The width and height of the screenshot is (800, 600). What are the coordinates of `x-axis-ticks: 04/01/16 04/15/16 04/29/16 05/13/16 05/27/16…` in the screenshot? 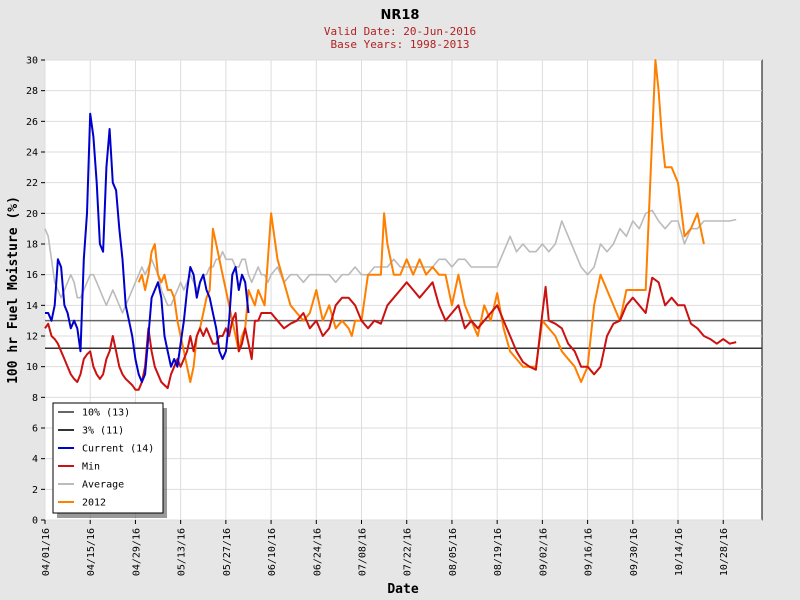 It's located at (385, 548).